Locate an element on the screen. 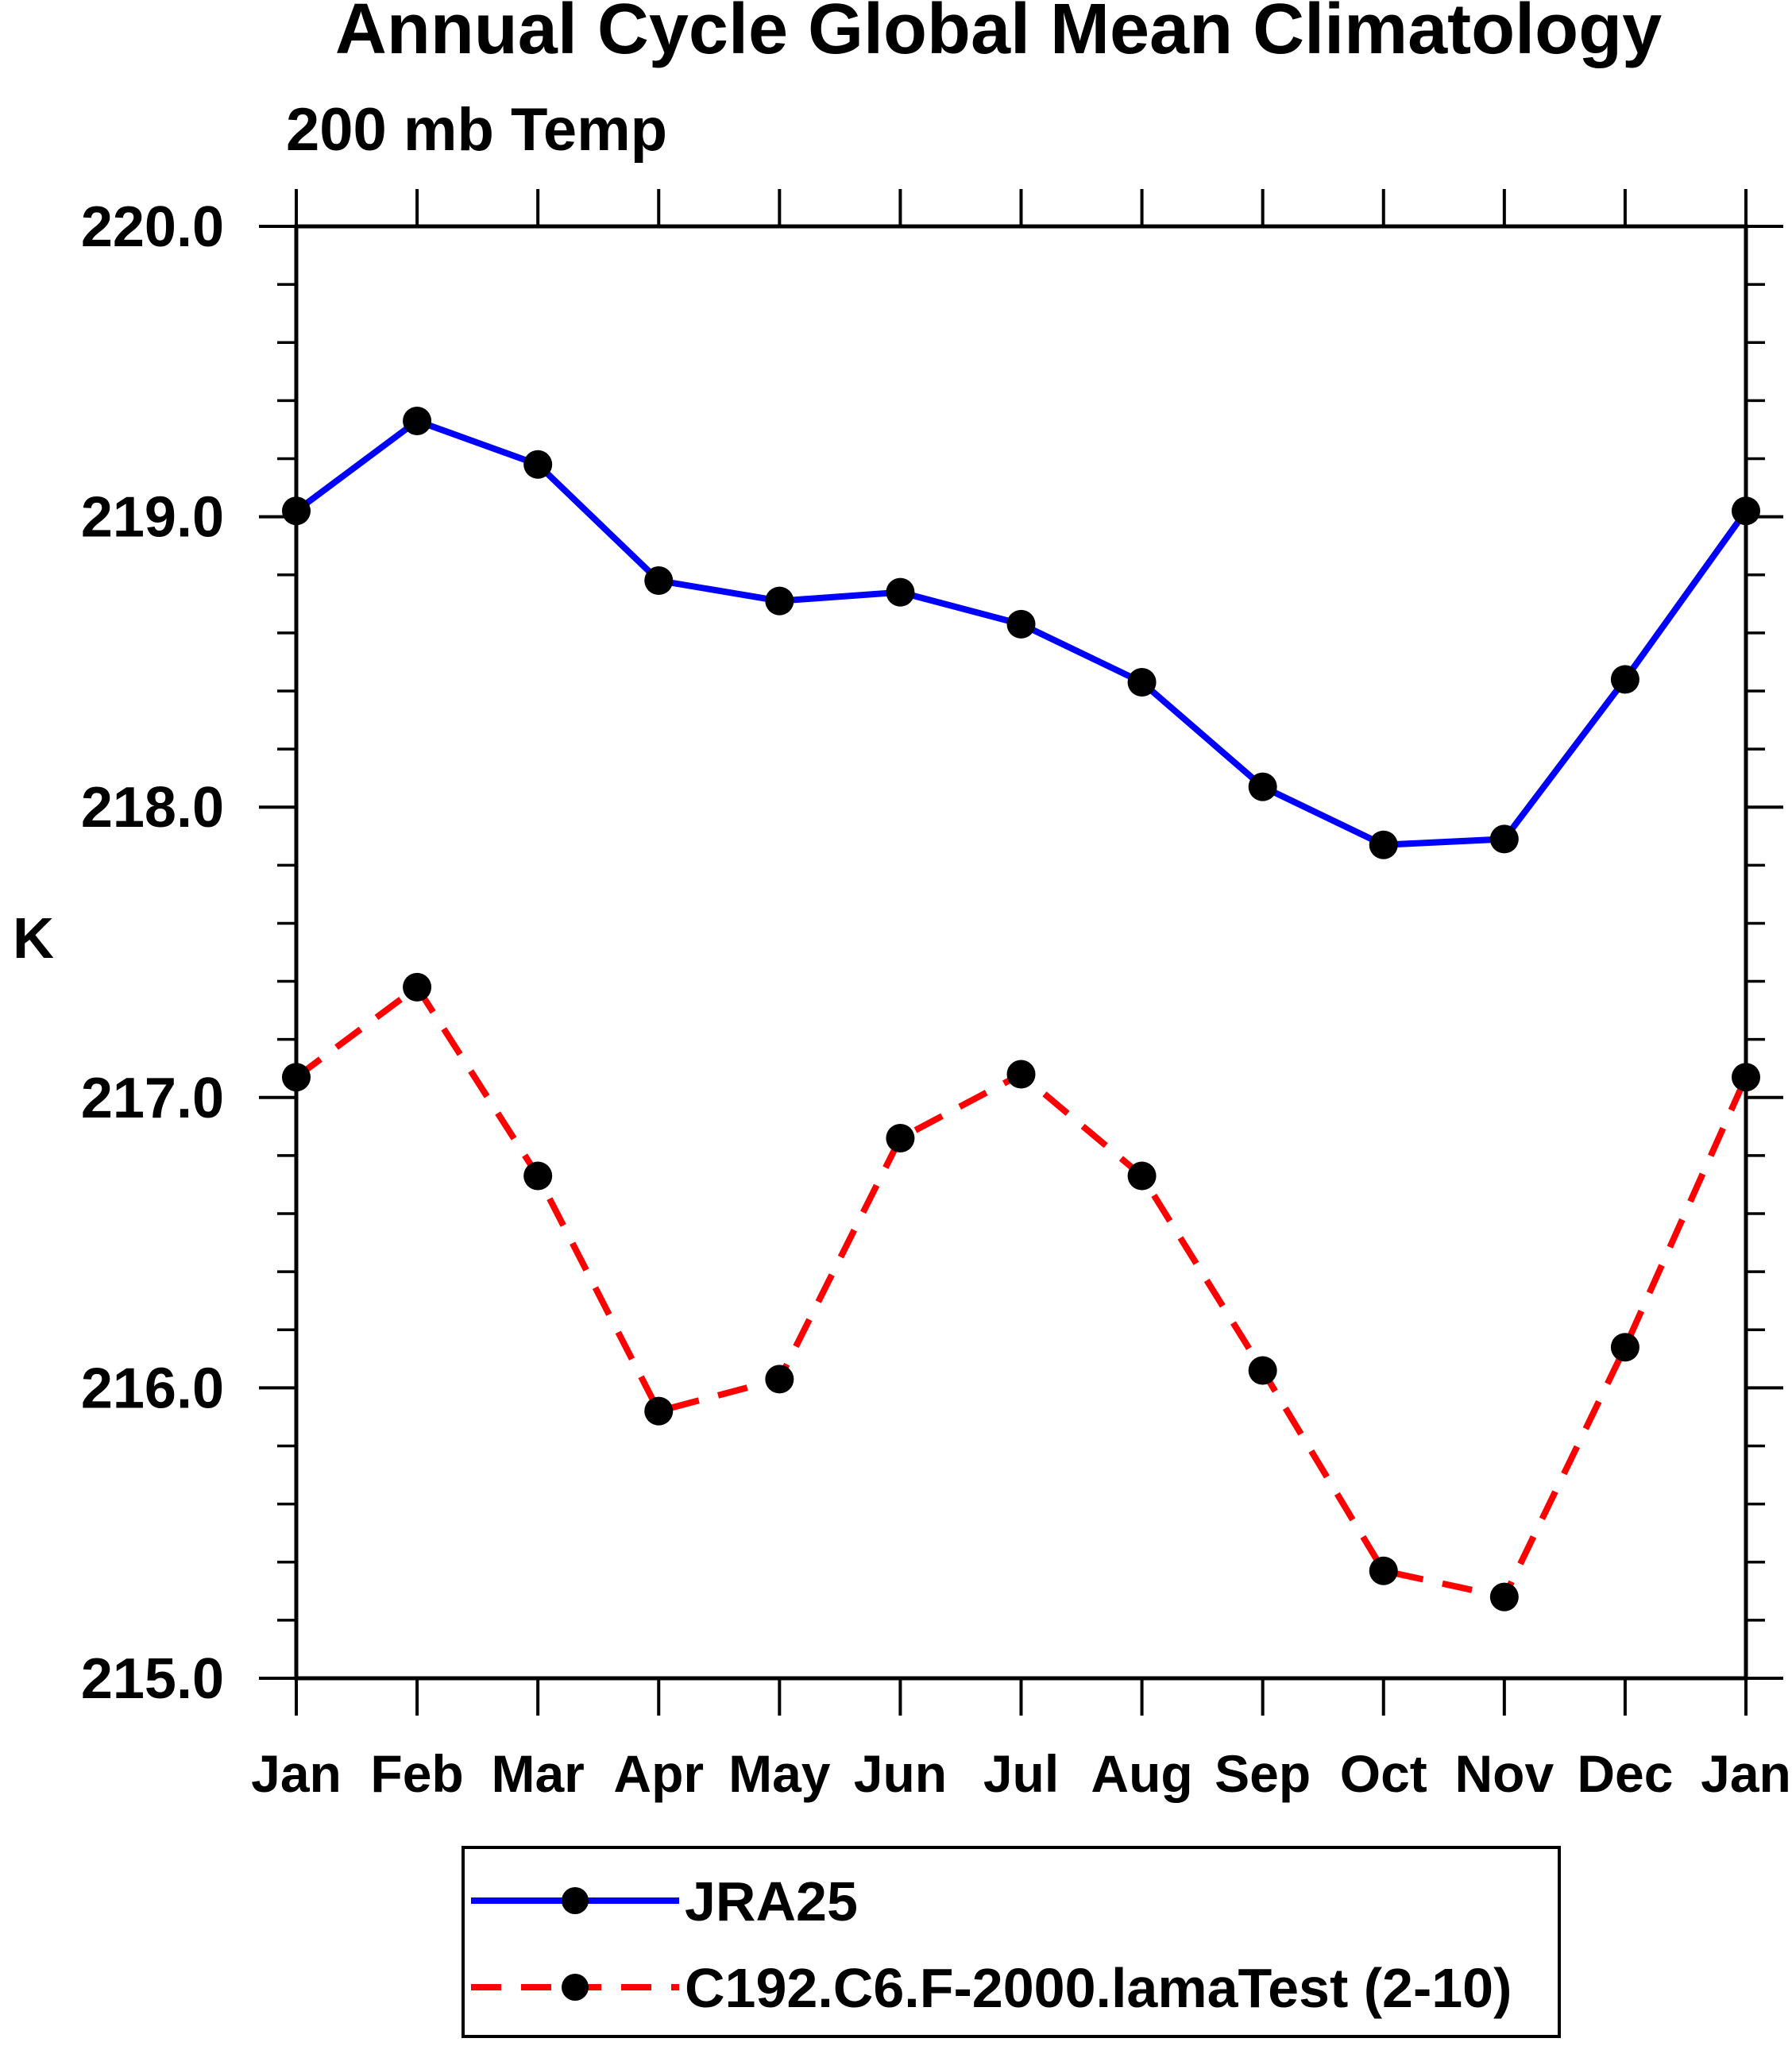 This screenshot has height=2046, width=1792. x-tick-label: Nov is located at coordinates (1504, 1773).